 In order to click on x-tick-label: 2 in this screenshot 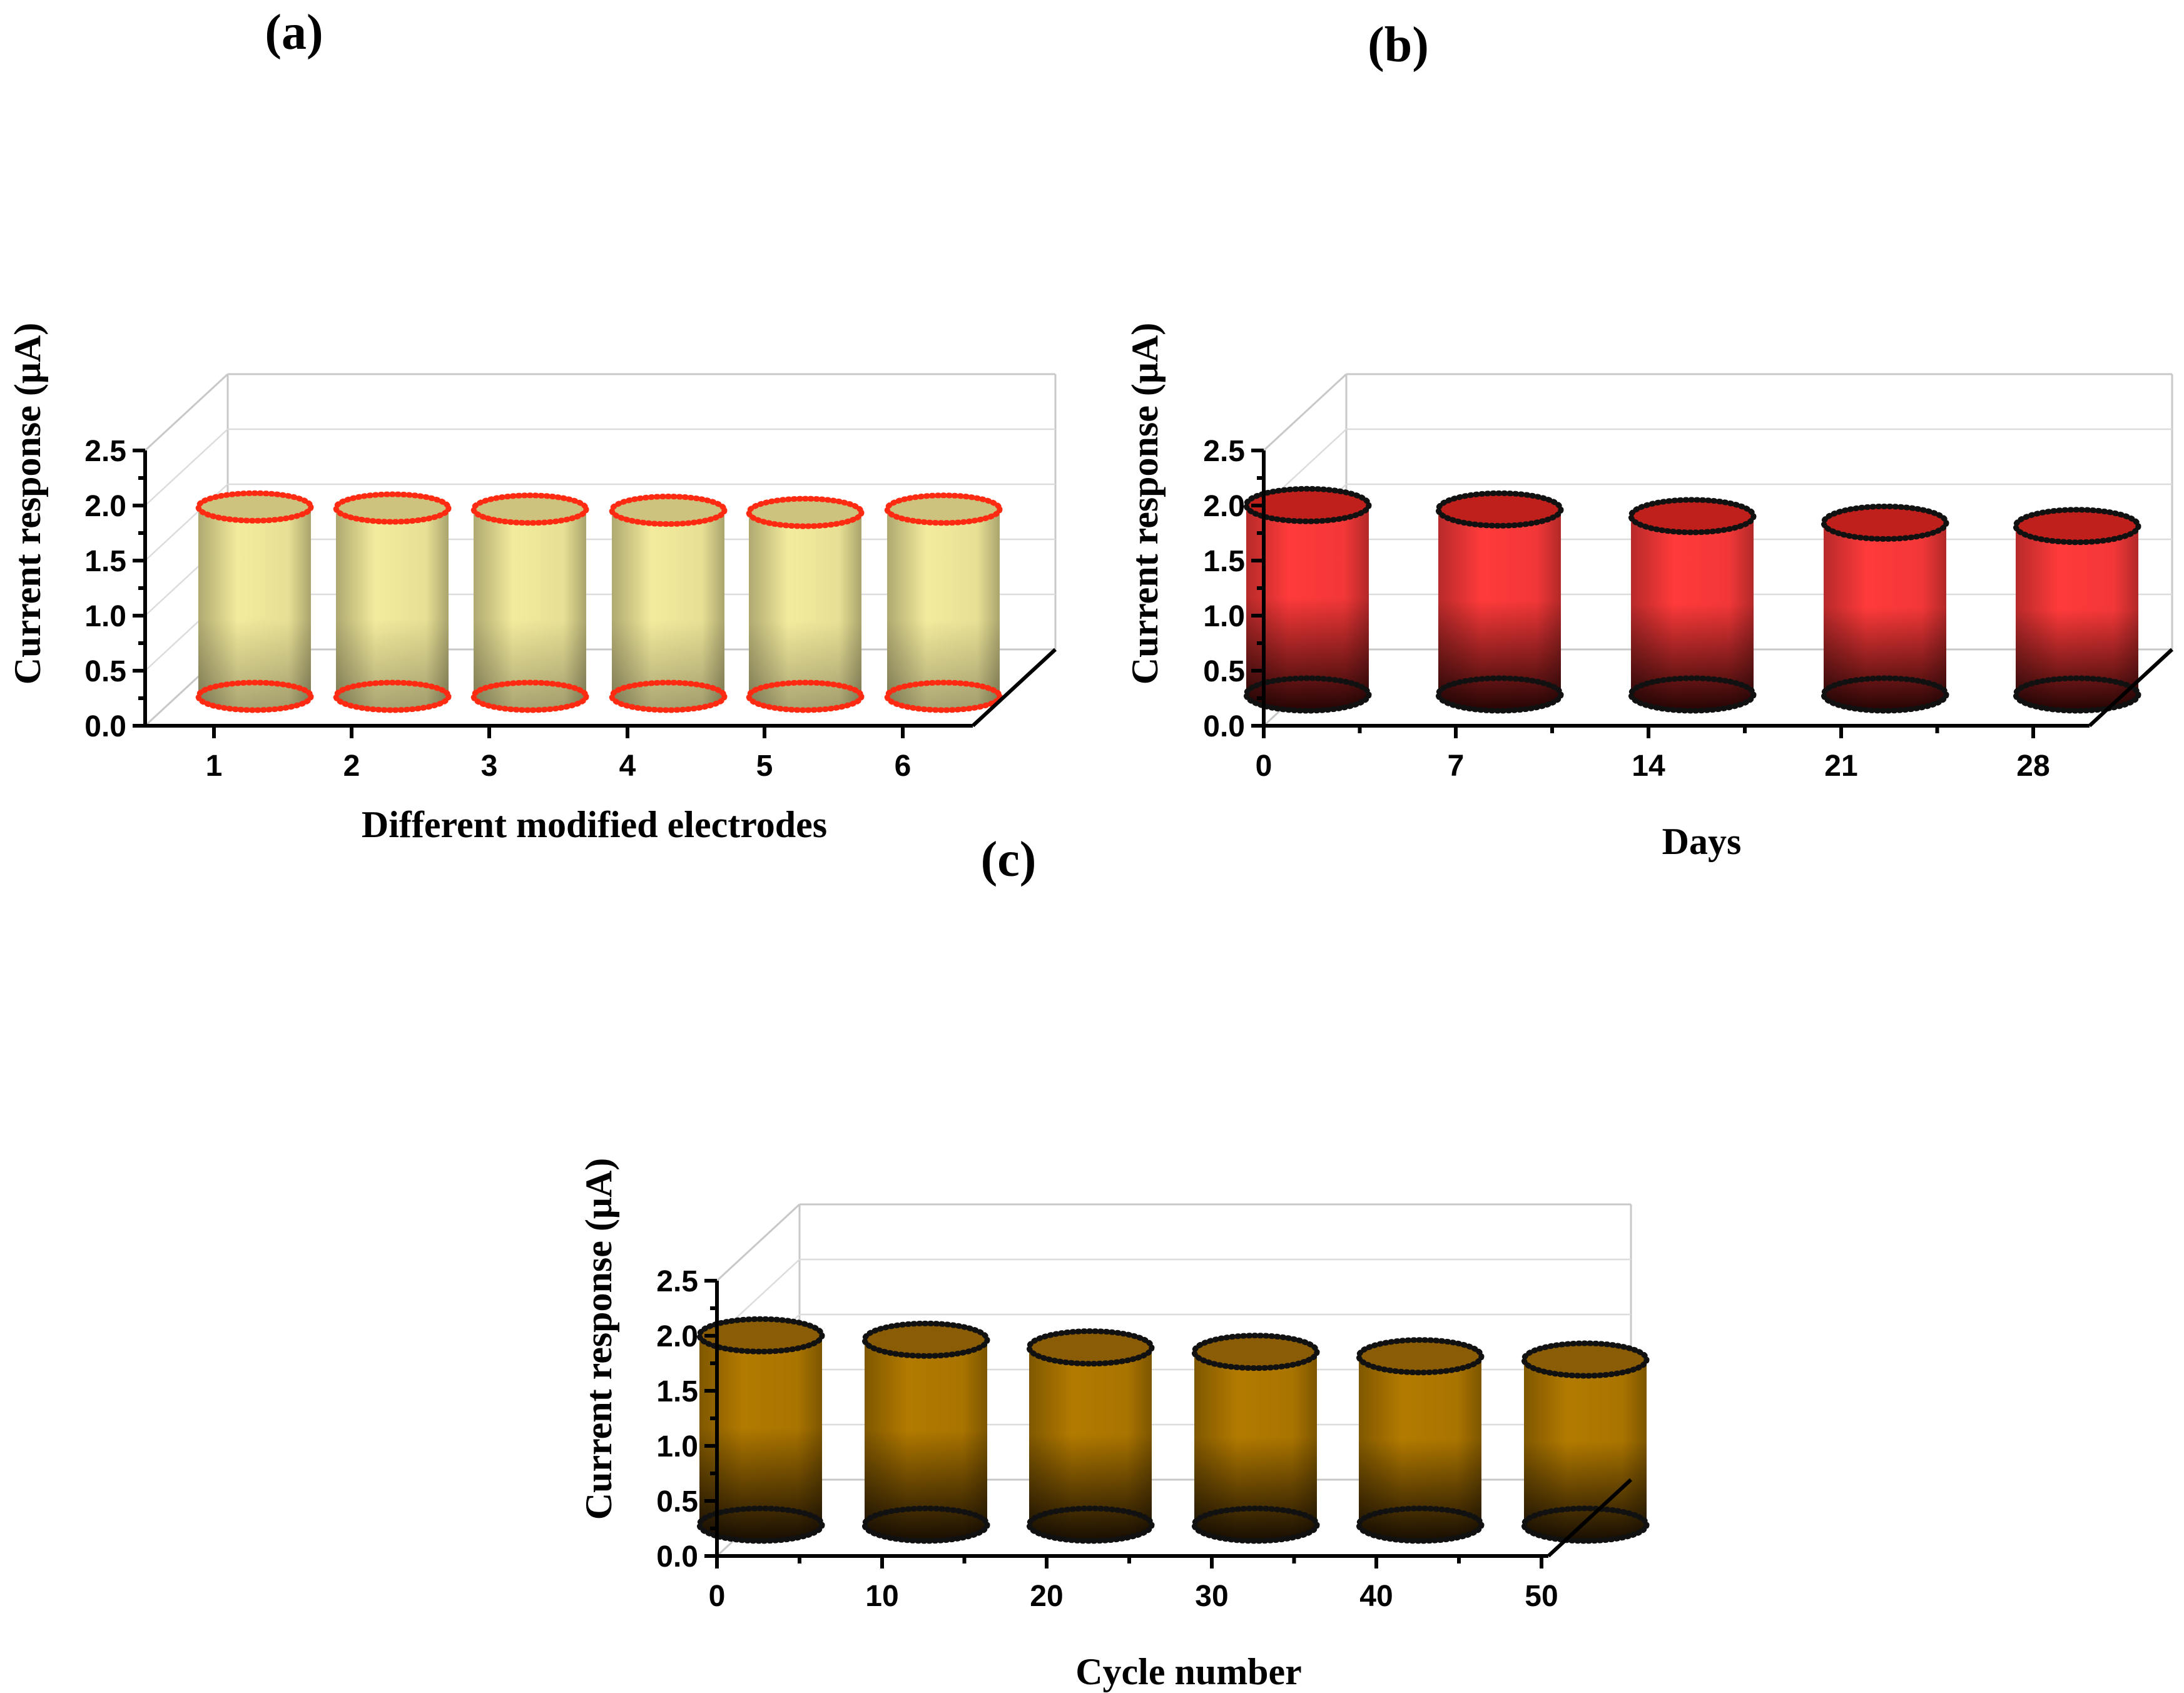, I will do `click(351, 766)`.